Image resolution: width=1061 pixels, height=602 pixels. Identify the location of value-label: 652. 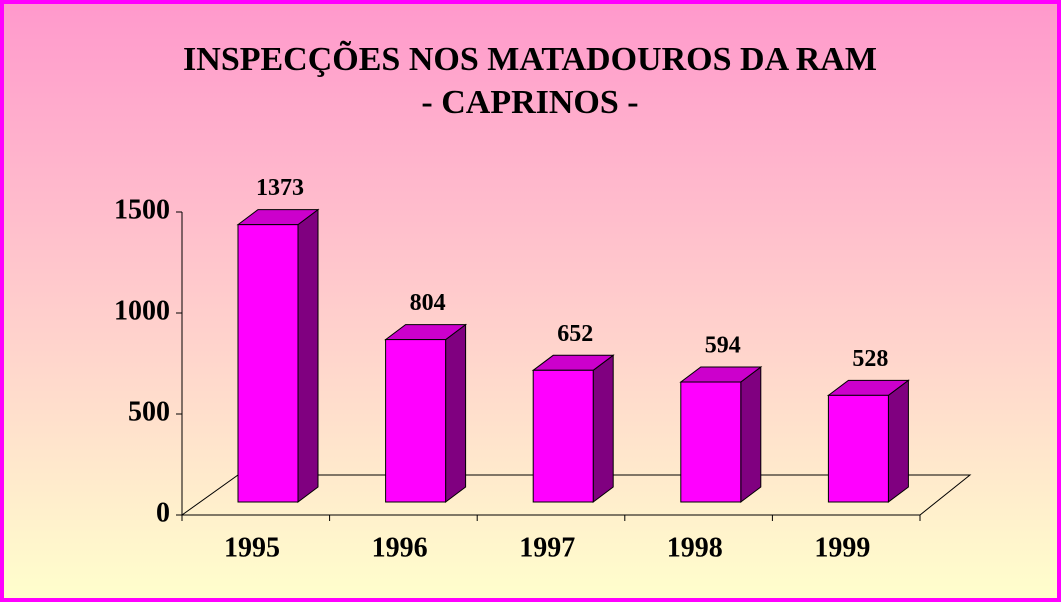
(575, 334).